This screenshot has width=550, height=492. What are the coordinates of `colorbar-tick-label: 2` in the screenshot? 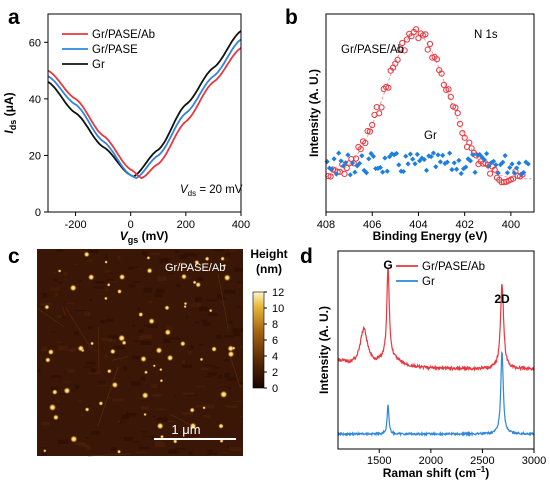 It's located at (275, 373).